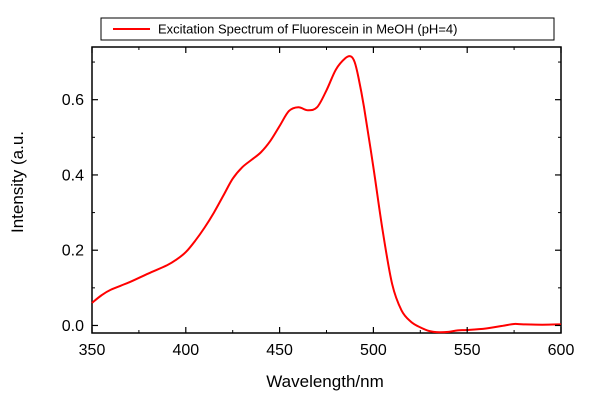 The height and width of the screenshot is (401, 601). I want to click on x-tick-label: 350, so click(92, 350).